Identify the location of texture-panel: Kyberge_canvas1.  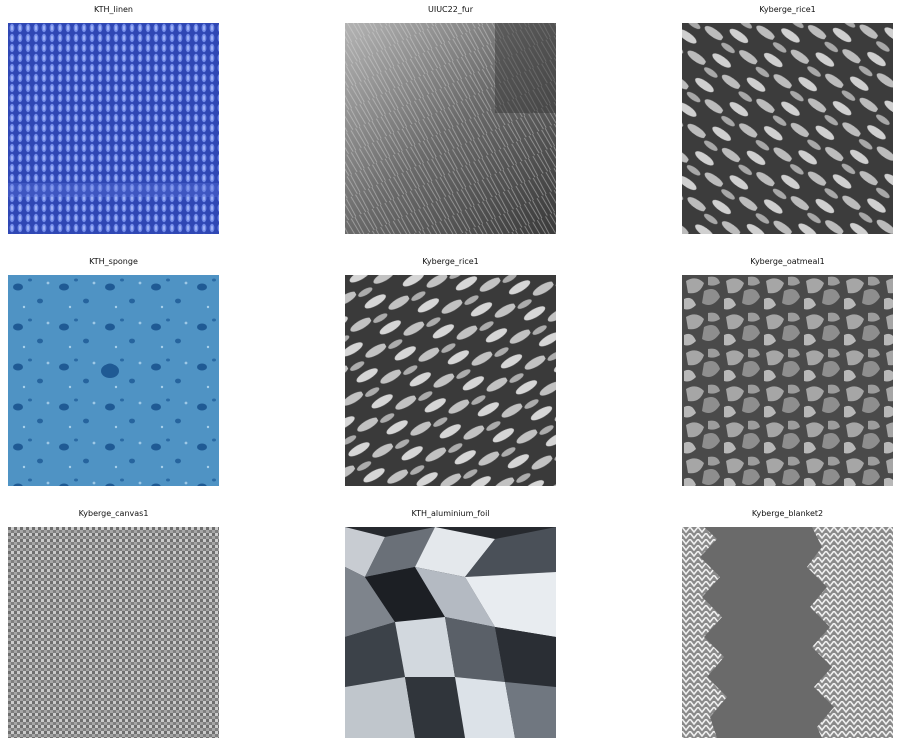
(113, 622).